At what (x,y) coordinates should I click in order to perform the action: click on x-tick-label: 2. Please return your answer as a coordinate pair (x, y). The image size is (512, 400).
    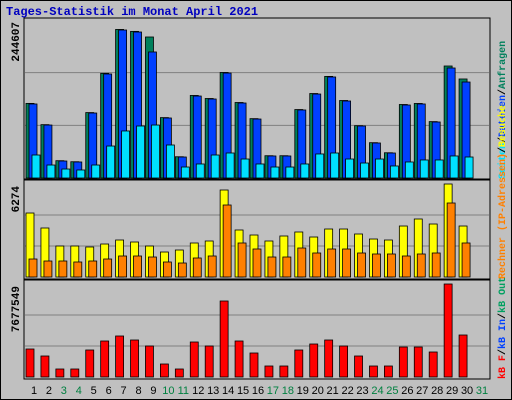
    Looking at the image, I should click on (49, 391).